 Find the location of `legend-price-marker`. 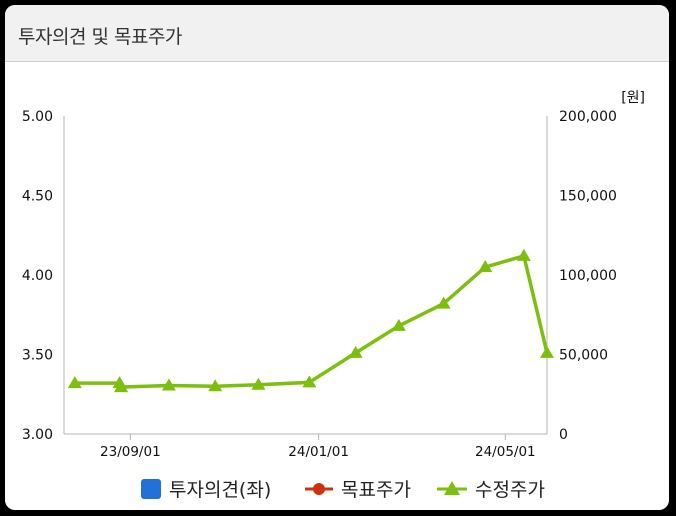

legend-price-marker is located at coordinates (452, 488).